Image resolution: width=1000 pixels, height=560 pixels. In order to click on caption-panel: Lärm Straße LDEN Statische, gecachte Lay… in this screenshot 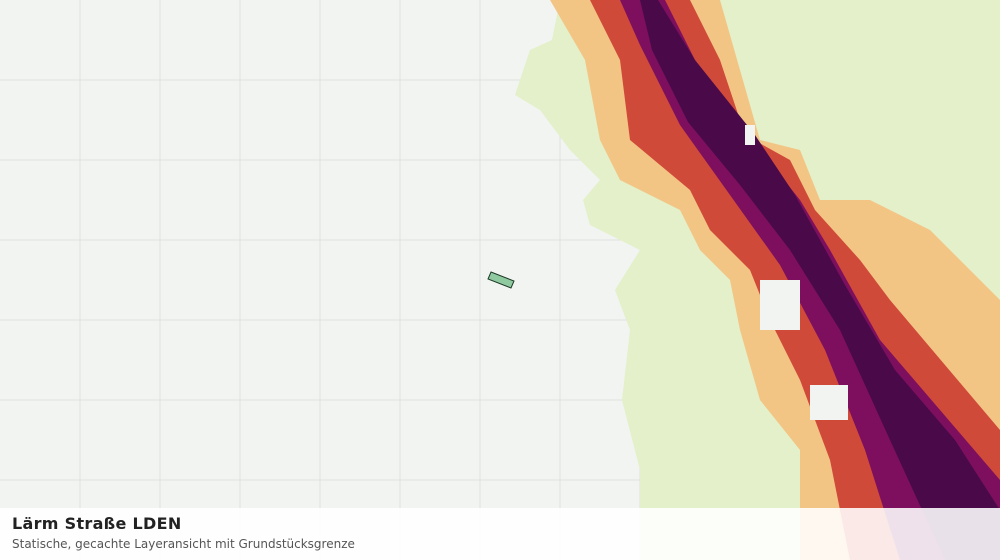, I will do `click(500, 534)`.